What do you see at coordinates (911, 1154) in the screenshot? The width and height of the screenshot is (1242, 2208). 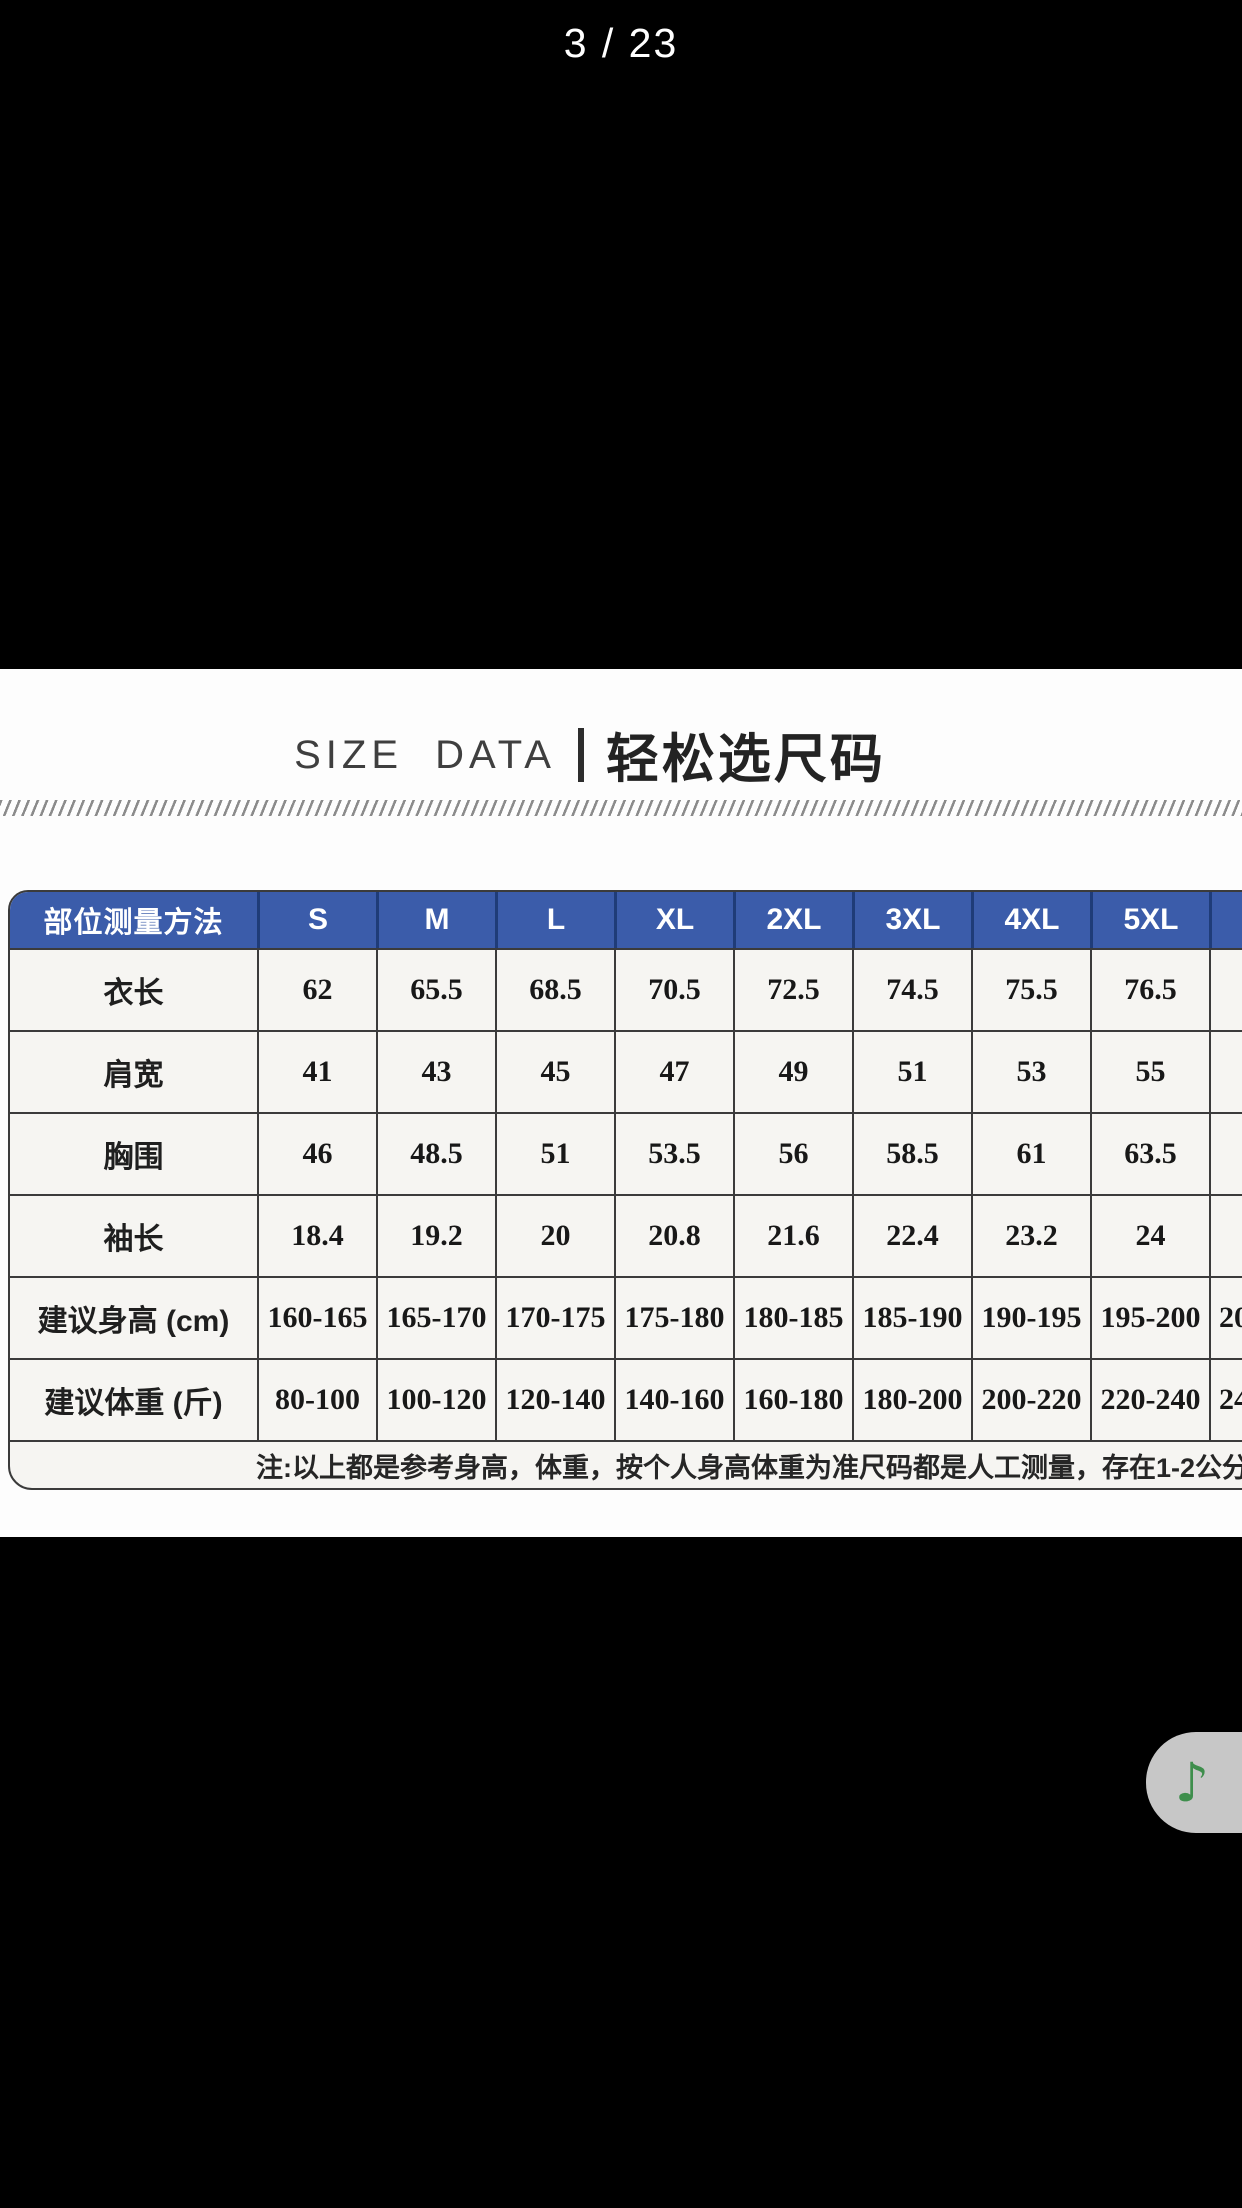 I see `cell: 58.5` at bounding box center [911, 1154].